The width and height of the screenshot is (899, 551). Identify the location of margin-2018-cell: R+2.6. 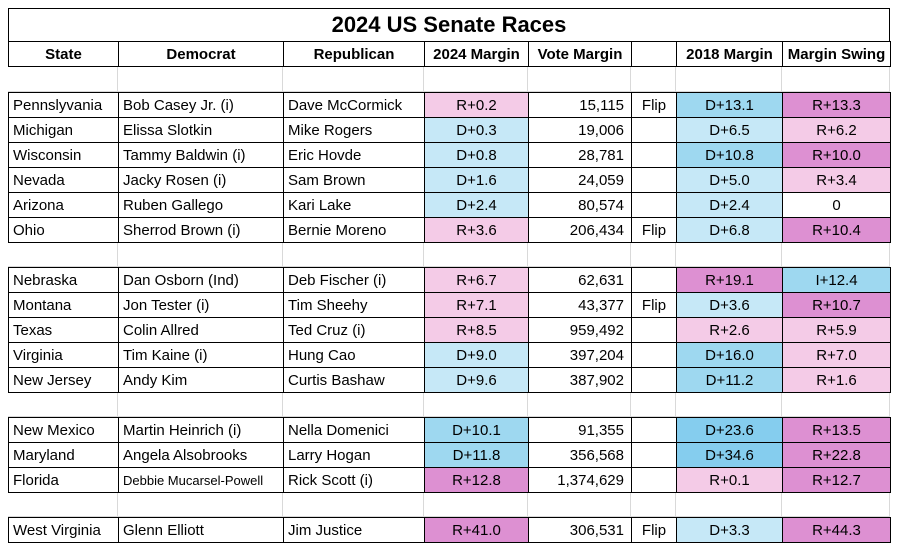
(729, 330).